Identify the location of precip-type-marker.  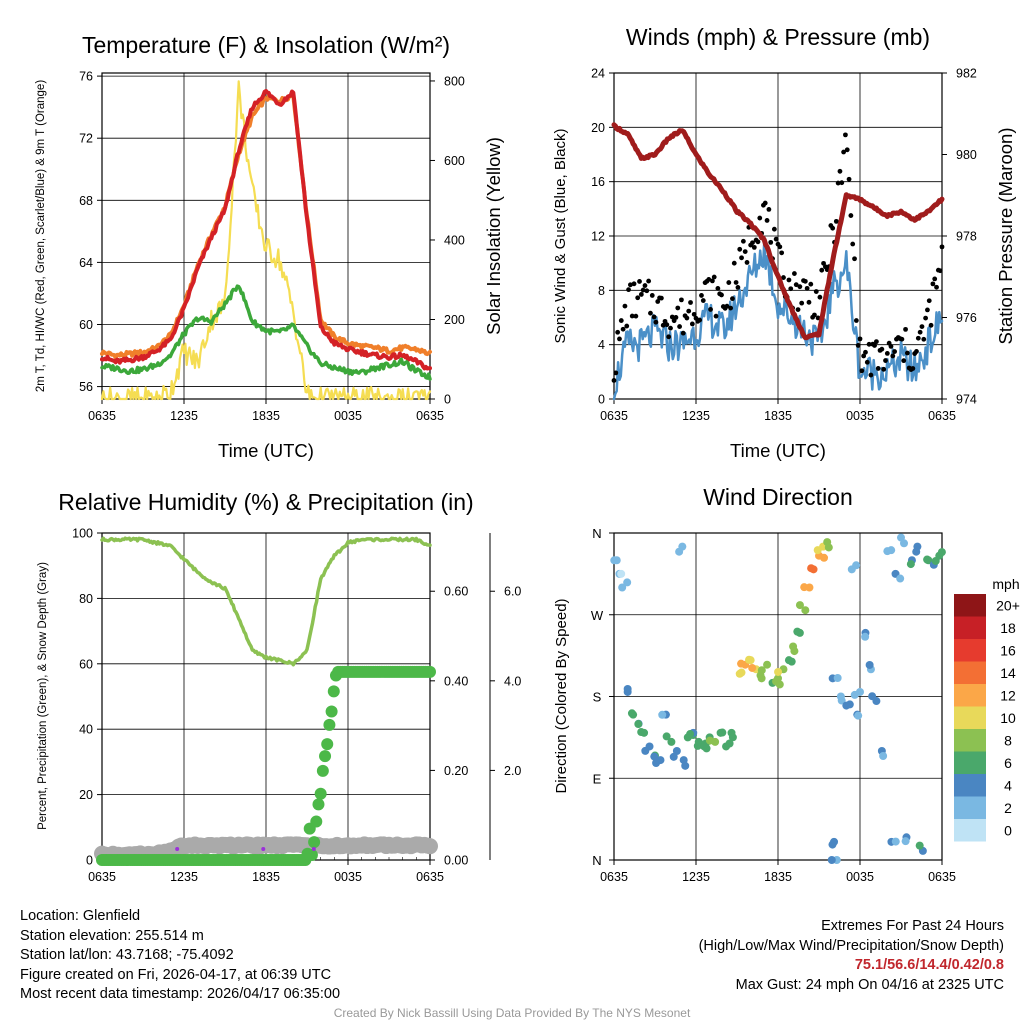
(263, 849).